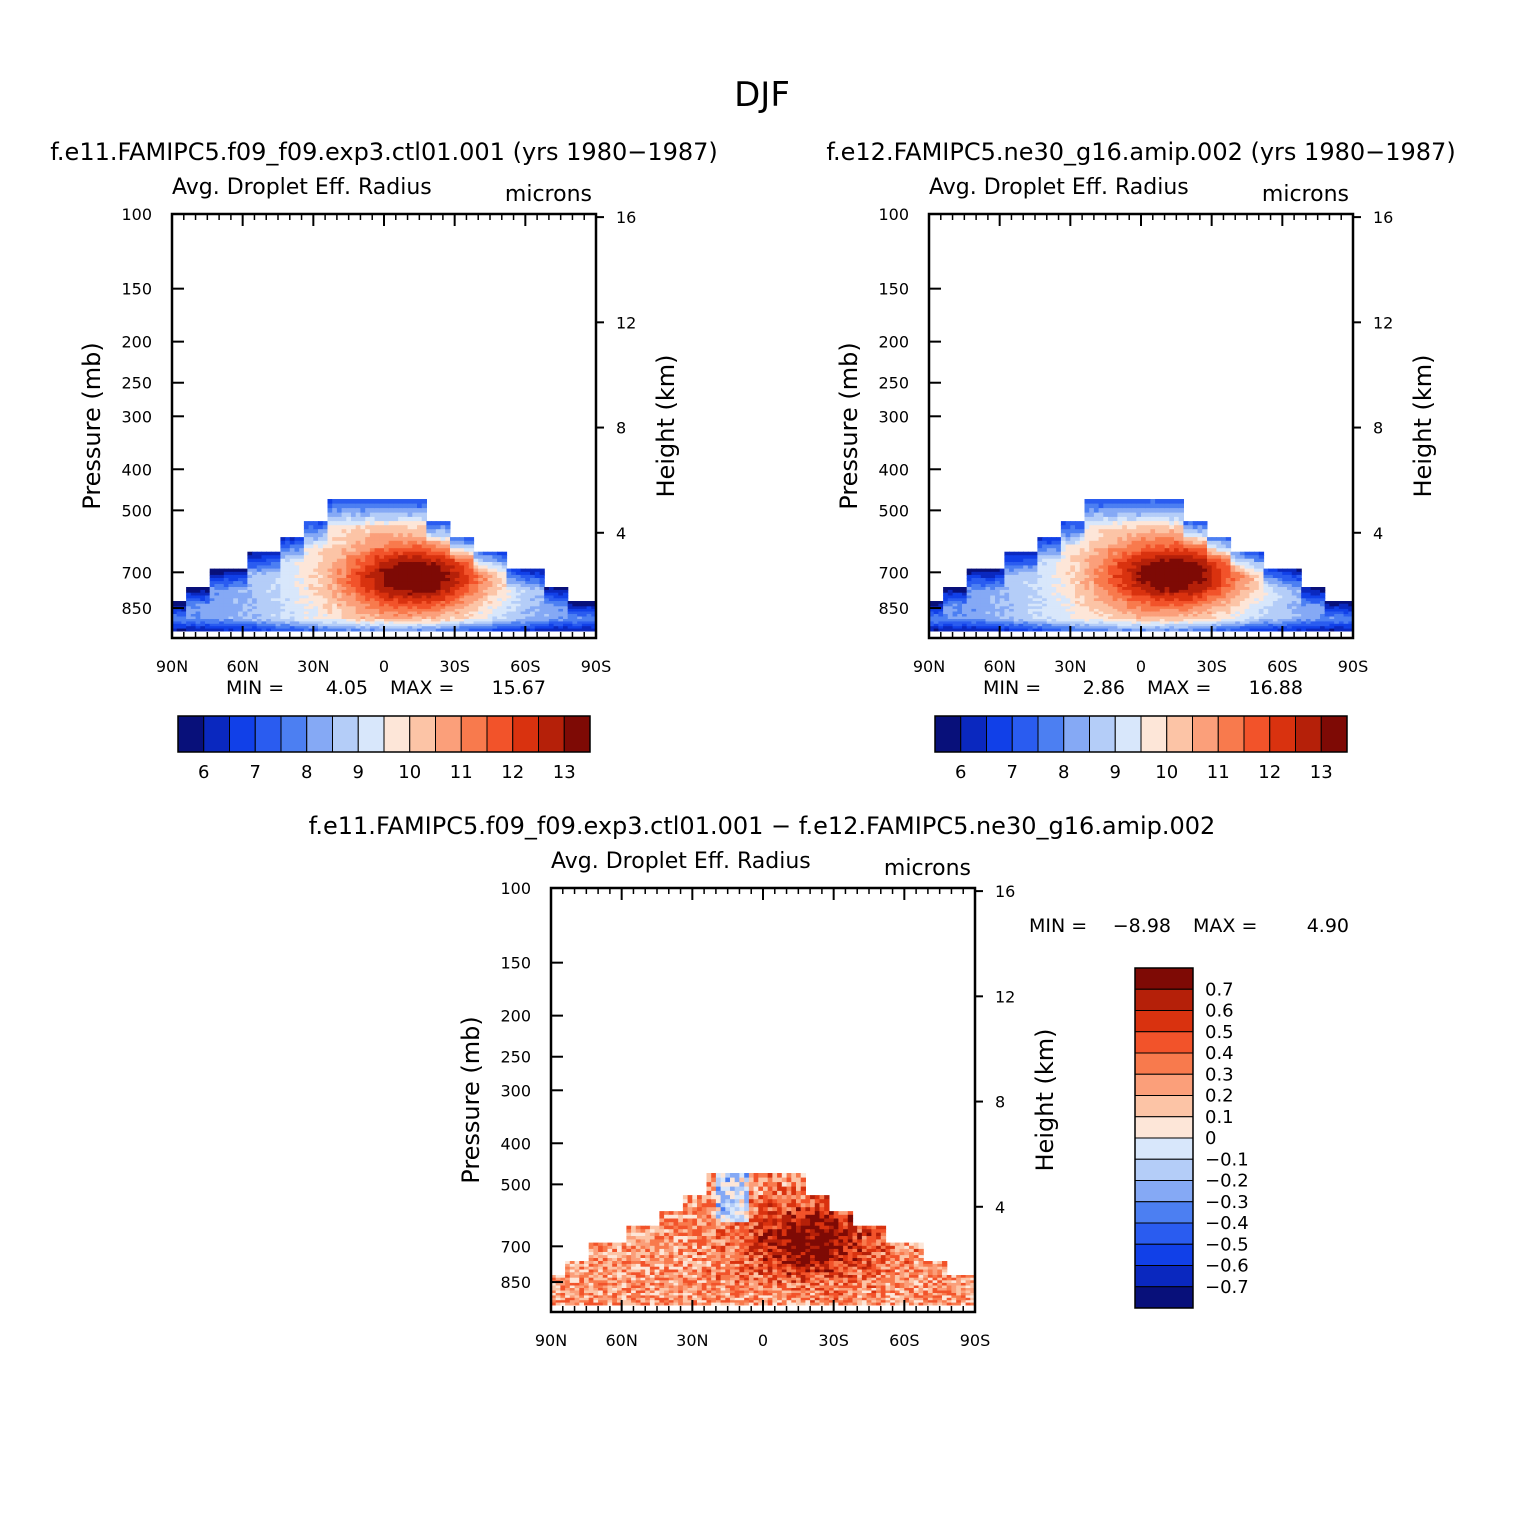  I want to click on colorbar-label: 6, so click(203, 772).